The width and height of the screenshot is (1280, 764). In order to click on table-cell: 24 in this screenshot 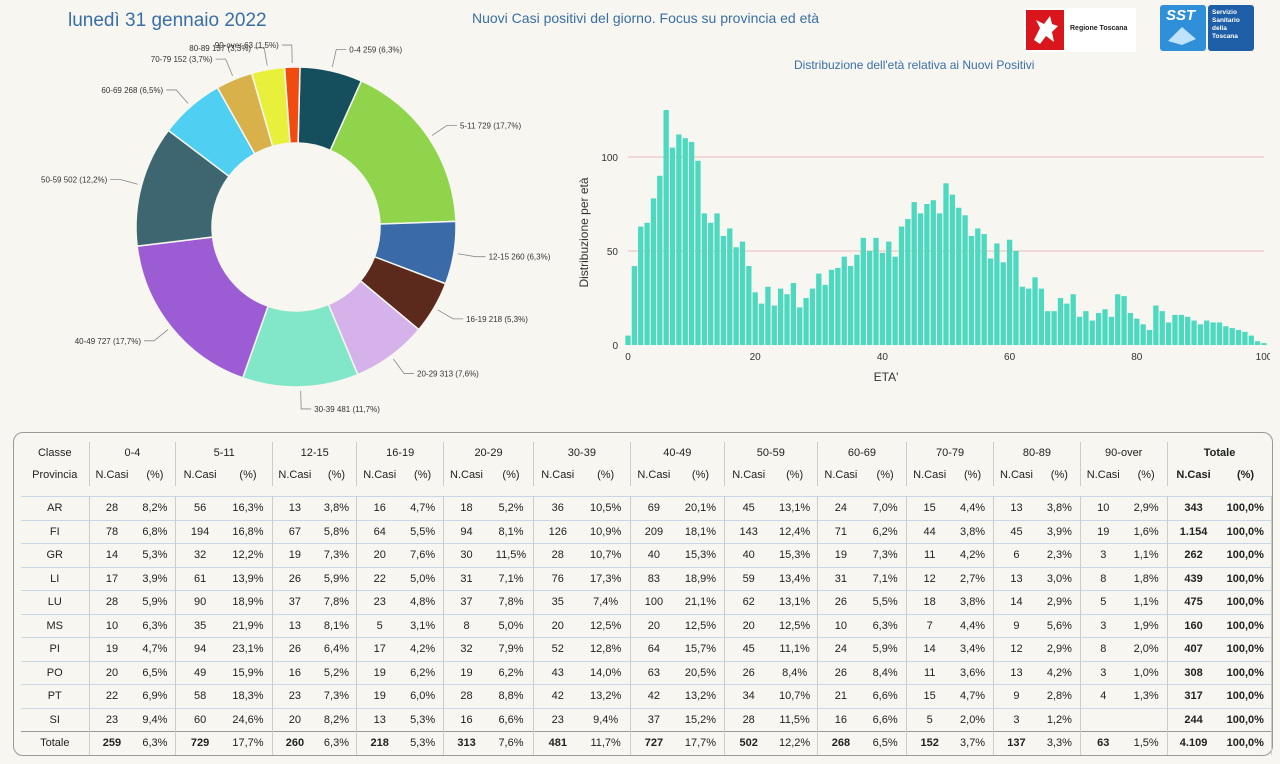, I will do `click(840, 649)`.